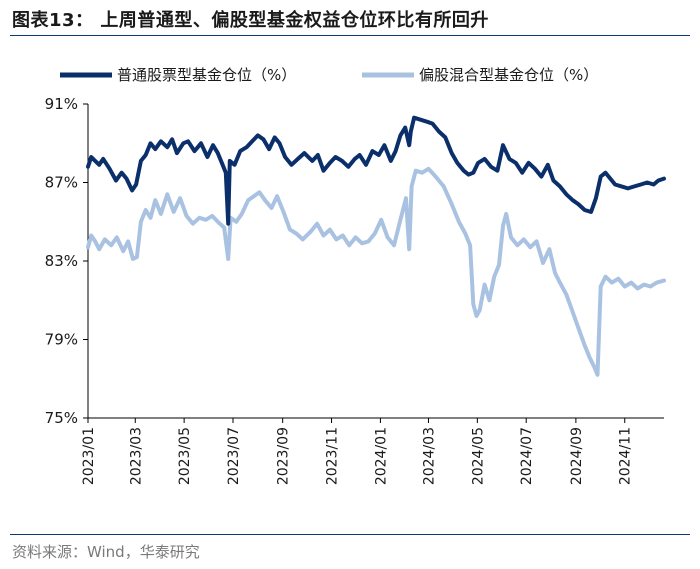  What do you see at coordinates (284, 456) in the screenshot?
I see `x-tick-label: 2023/09` at bounding box center [284, 456].